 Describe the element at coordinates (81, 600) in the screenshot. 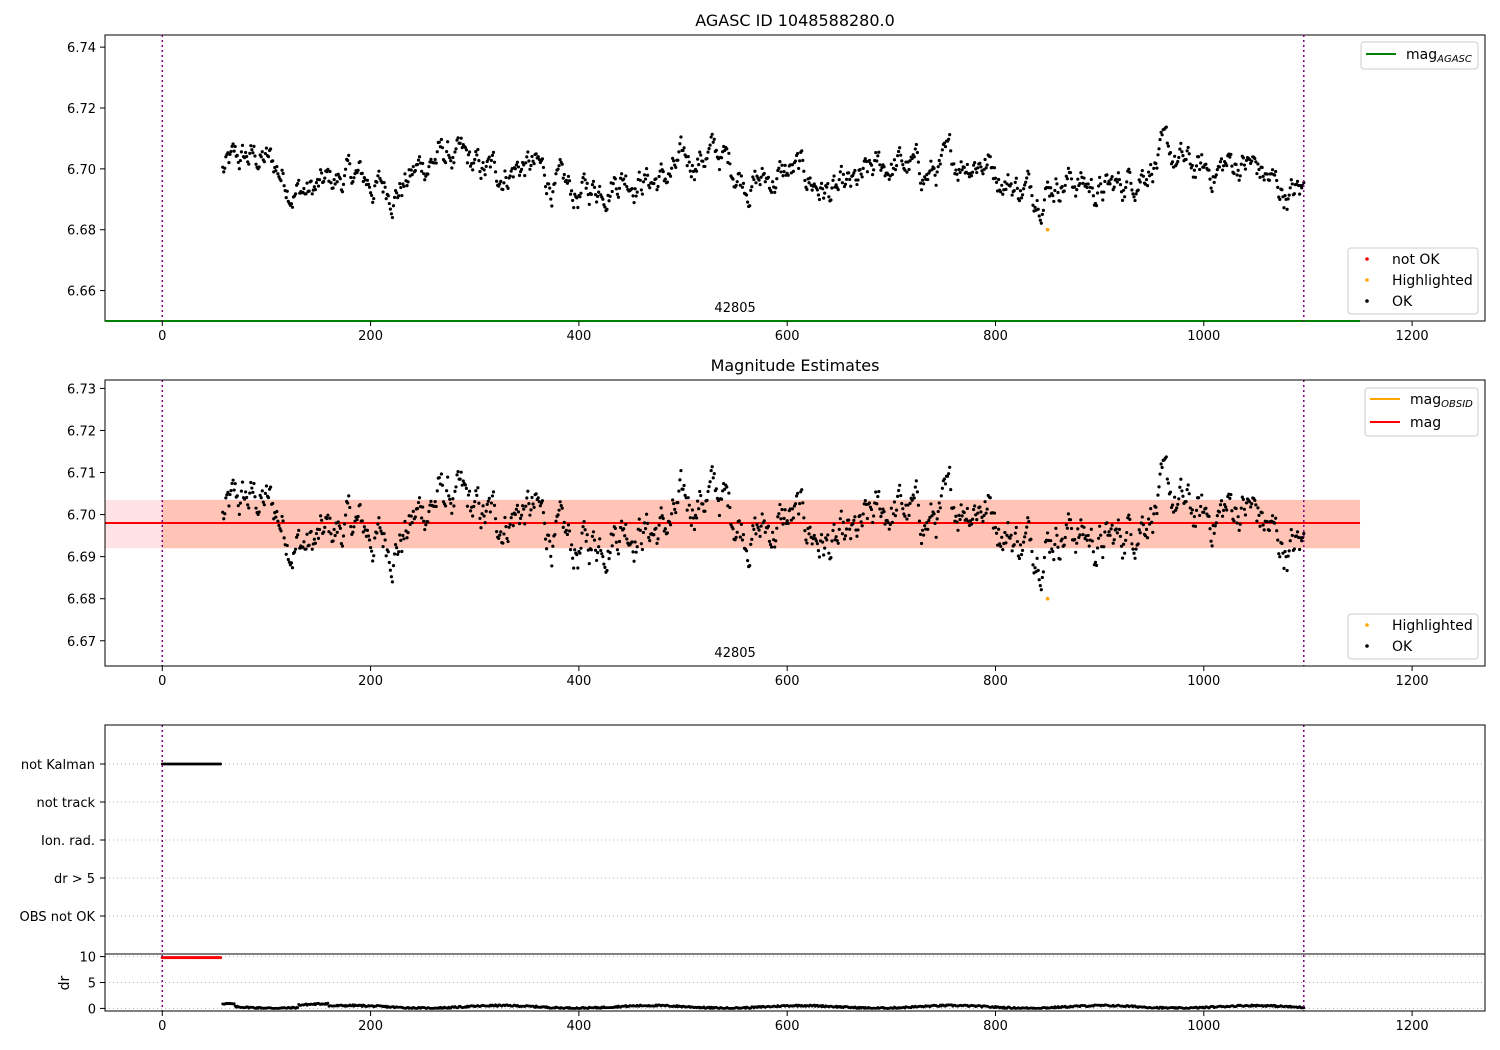

I see `y-tick-label: 6.68` at that location.